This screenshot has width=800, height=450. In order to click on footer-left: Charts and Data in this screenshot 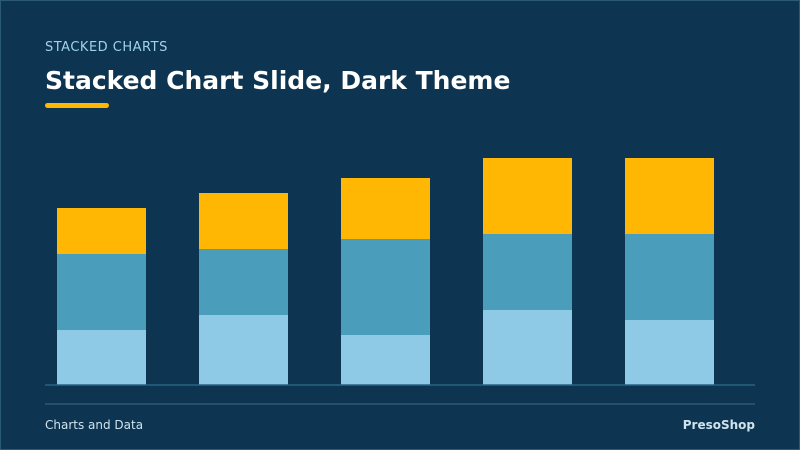, I will do `click(94, 425)`.